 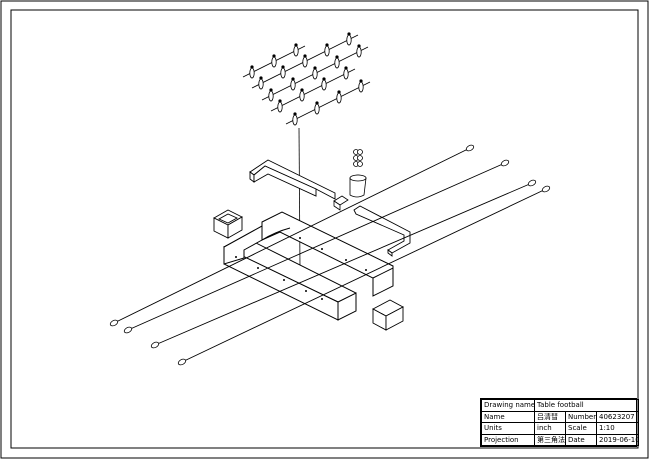 What do you see at coordinates (341, 203) in the screenshot?
I see `corner-bracket` at bounding box center [341, 203].